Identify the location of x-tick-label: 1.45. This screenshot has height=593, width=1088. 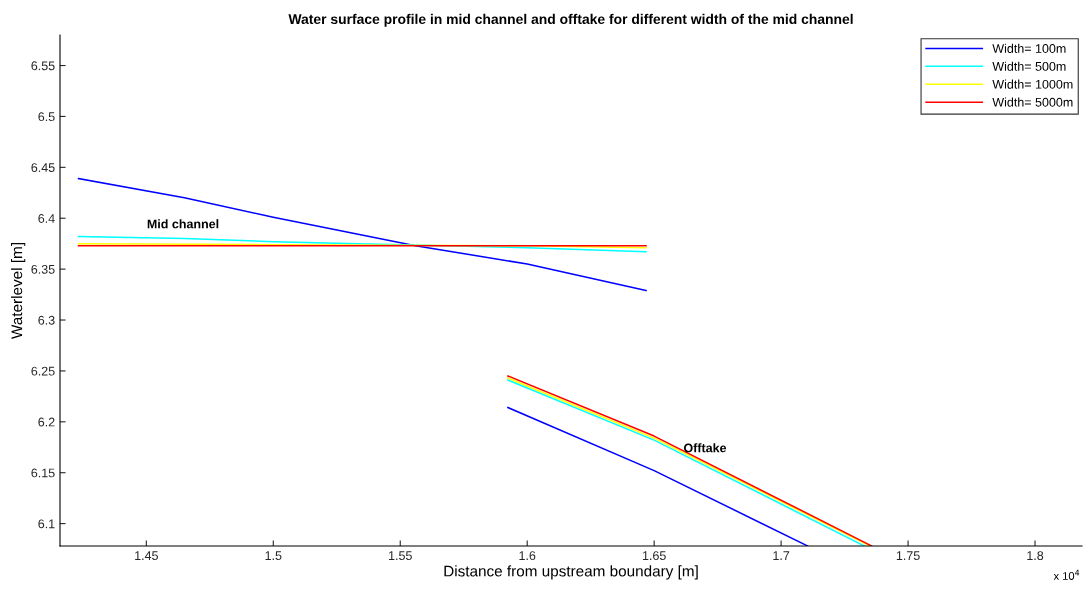
(146, 556).